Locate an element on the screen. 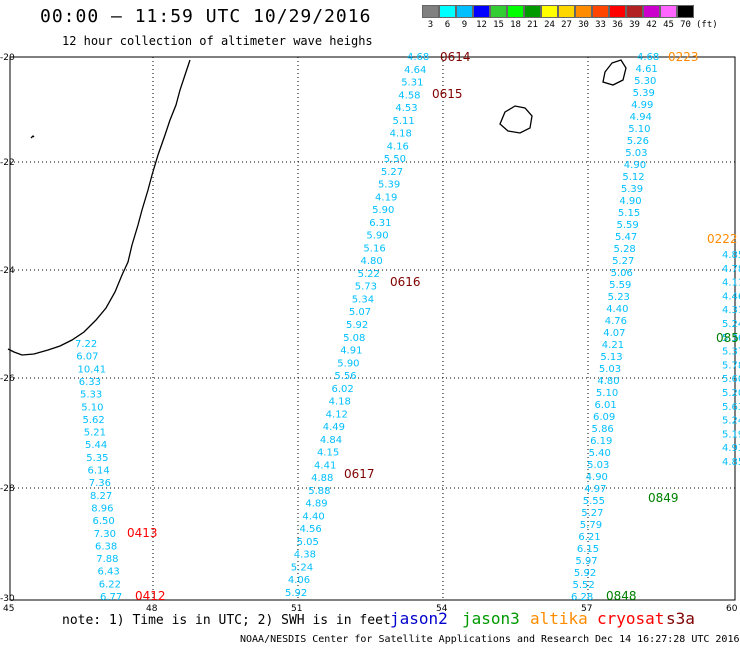 Image resolution: width=740 pixels, height=650 pixels. swh-value: 4.53 is located at coordinates (406, 108).